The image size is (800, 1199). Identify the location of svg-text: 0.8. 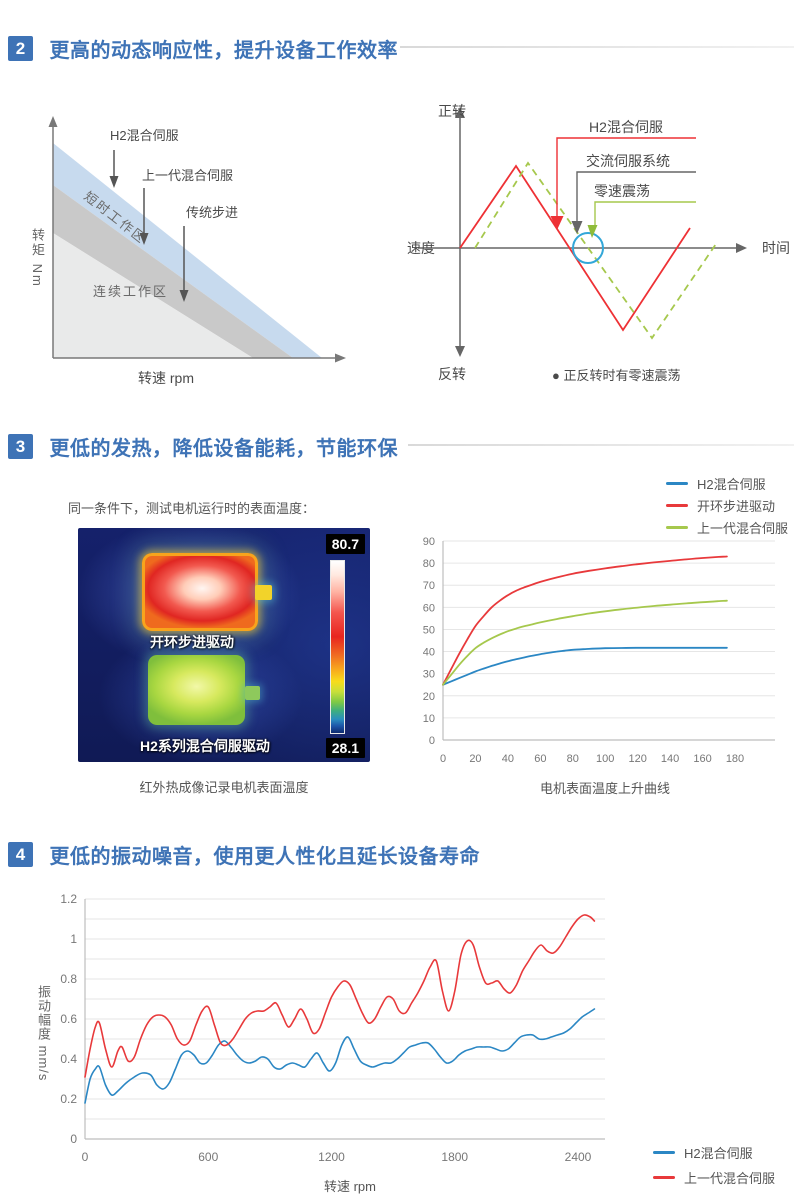
(68, 979).